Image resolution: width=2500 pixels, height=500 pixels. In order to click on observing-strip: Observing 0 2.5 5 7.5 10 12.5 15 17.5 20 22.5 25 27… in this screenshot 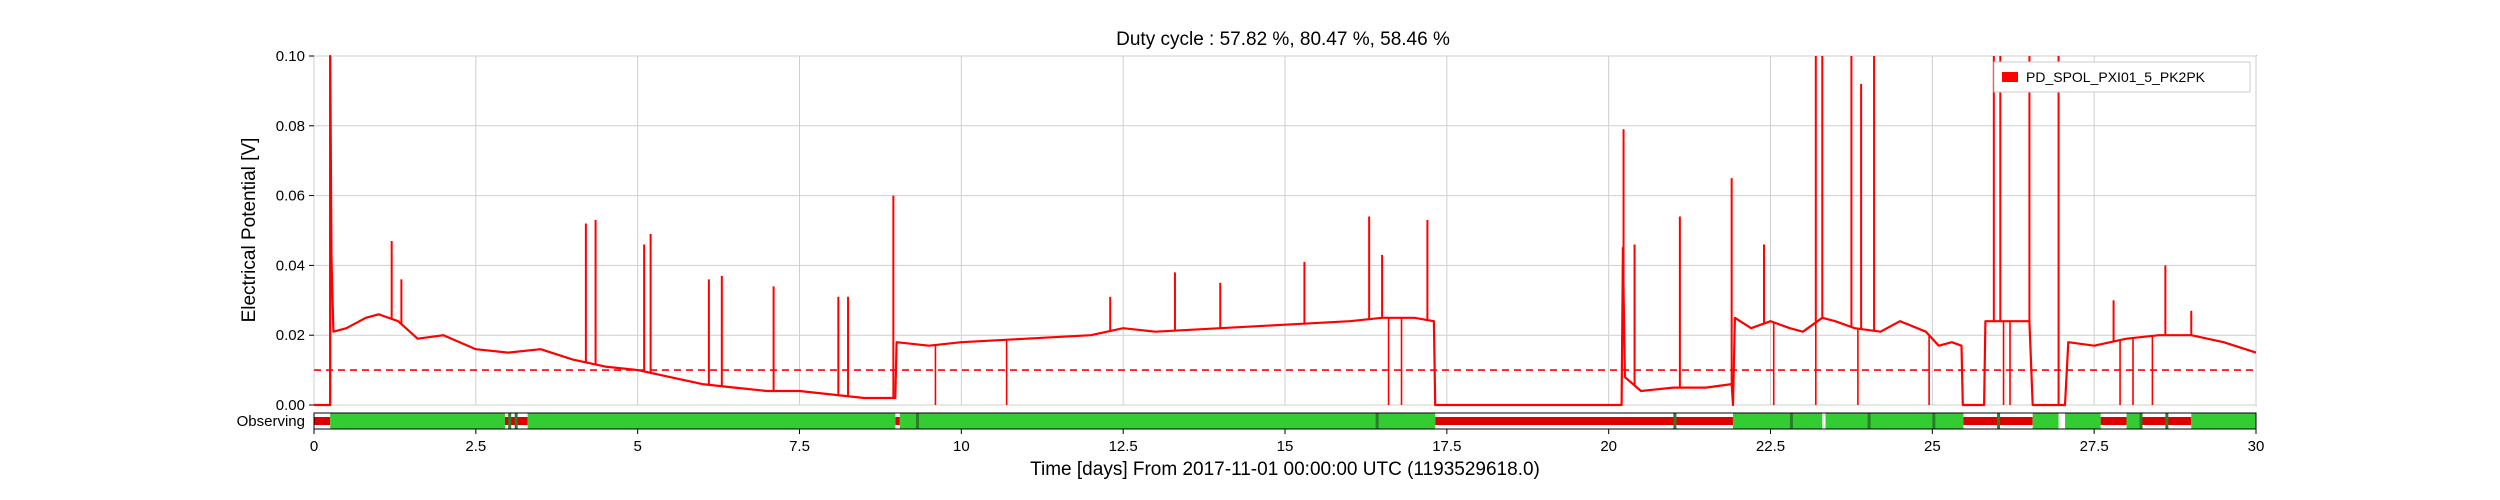, I will do `click(1251, 433)`.